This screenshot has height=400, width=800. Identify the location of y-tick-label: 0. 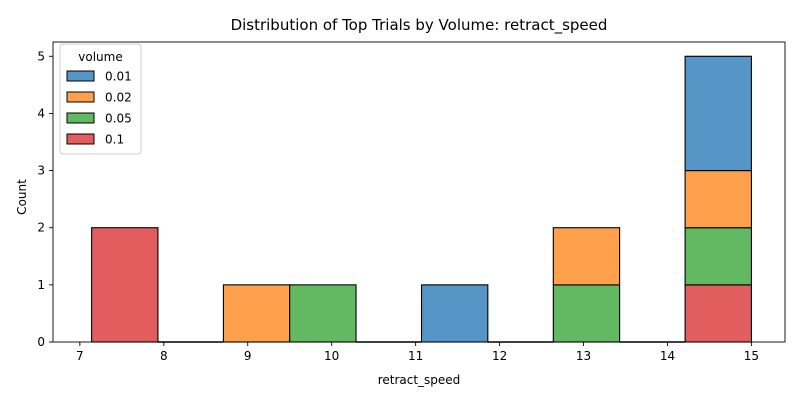
(41, 342).